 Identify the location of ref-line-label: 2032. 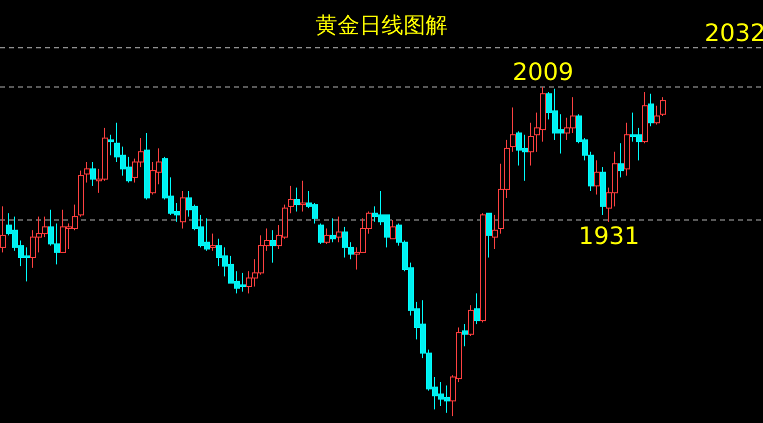
(733, 32).